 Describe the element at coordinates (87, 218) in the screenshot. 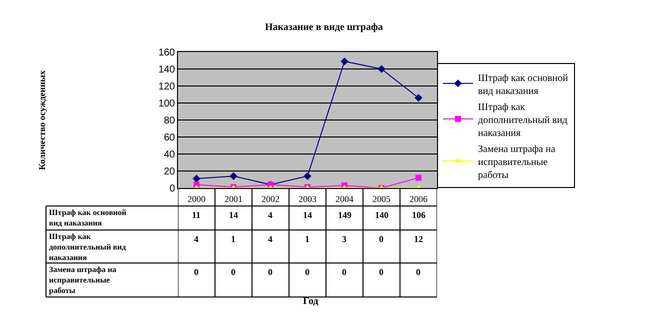

I see `text: Штраф как основной вид наказания` at that location.